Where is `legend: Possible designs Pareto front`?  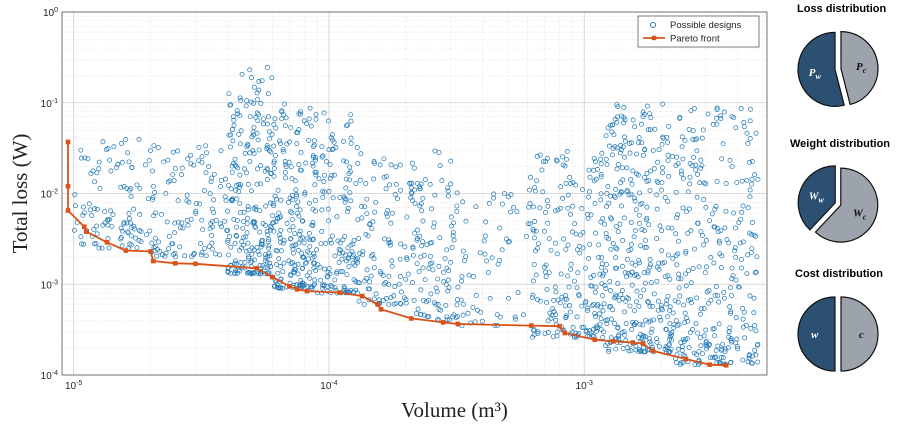 legend: Possible designs Pareto front is located at coordinates (698, 31).